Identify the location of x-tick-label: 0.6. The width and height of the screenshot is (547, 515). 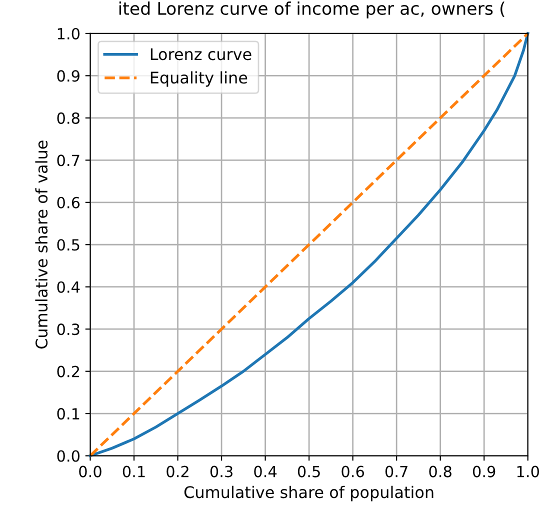
(353, 472).